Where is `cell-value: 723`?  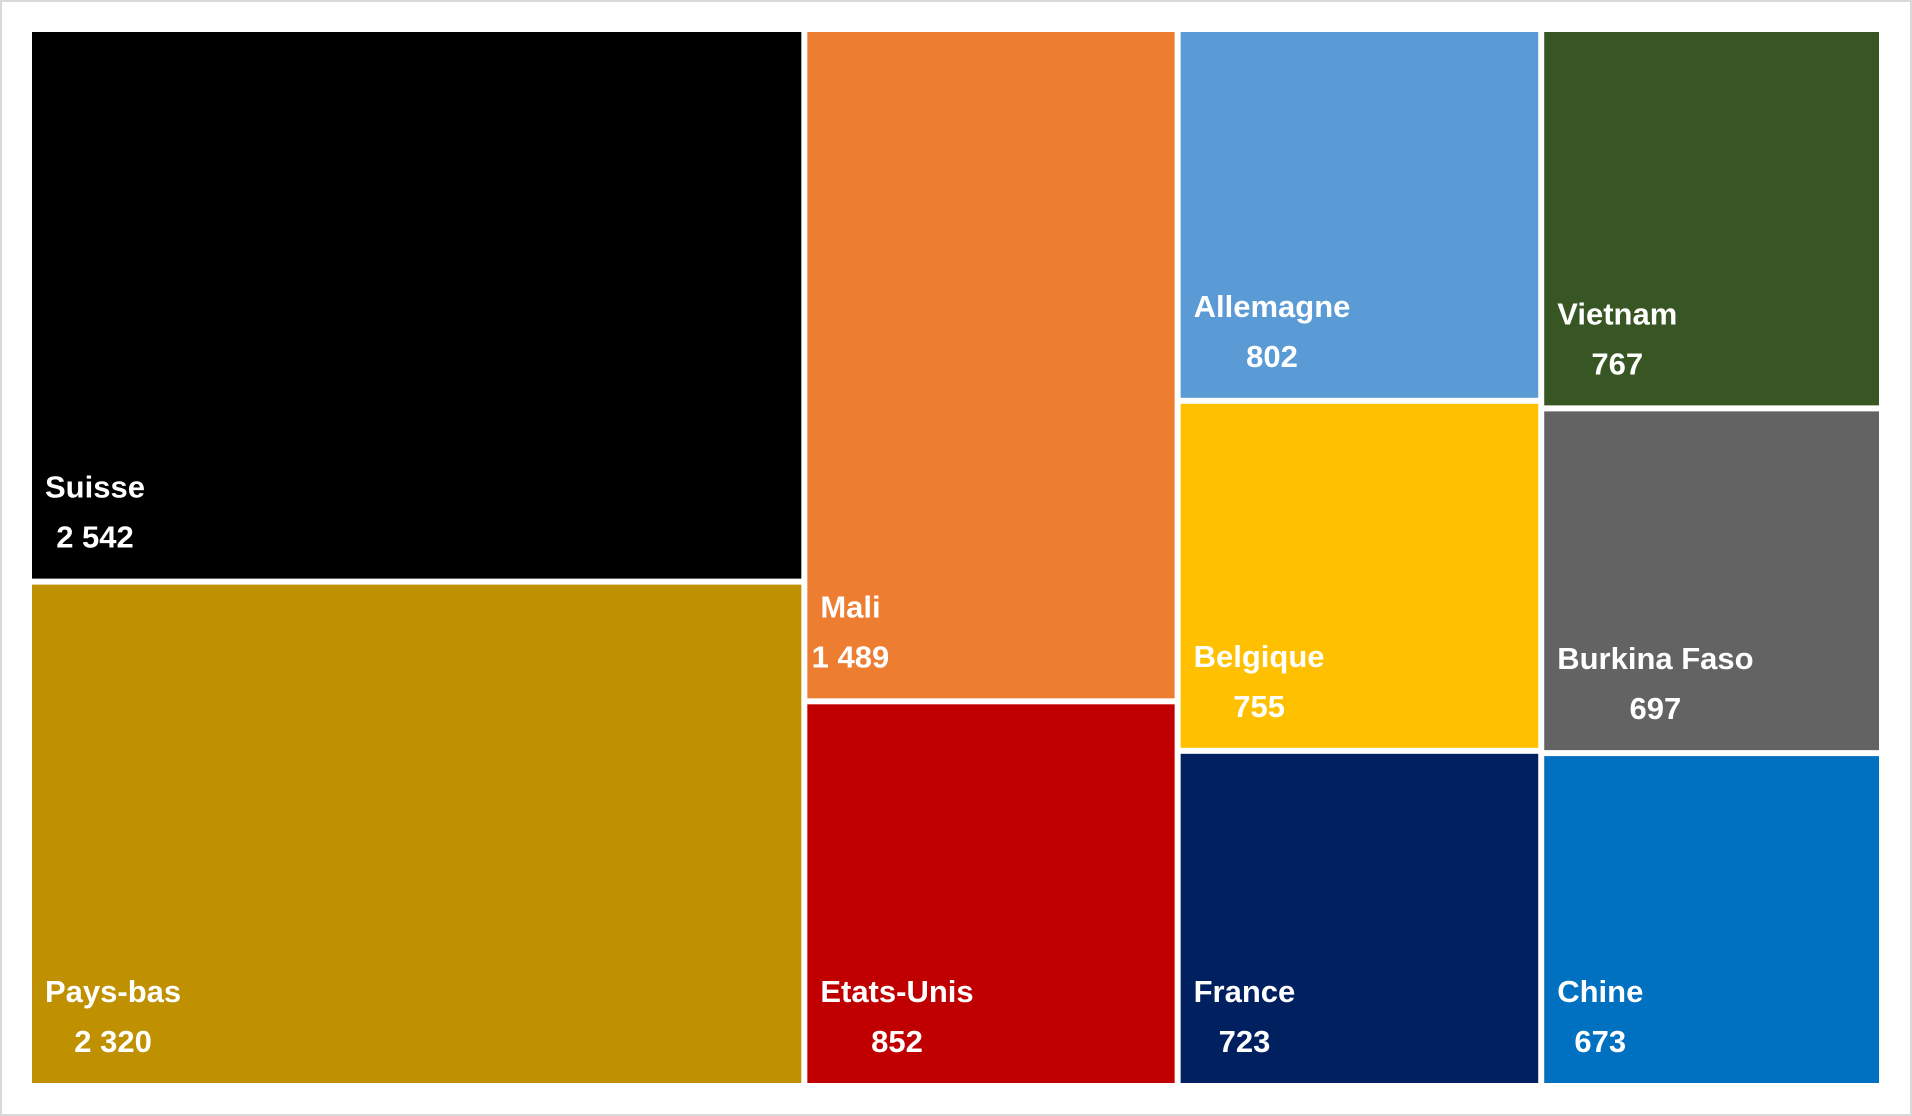
cell-value: 723 is located at coordinates (1245, 1041).